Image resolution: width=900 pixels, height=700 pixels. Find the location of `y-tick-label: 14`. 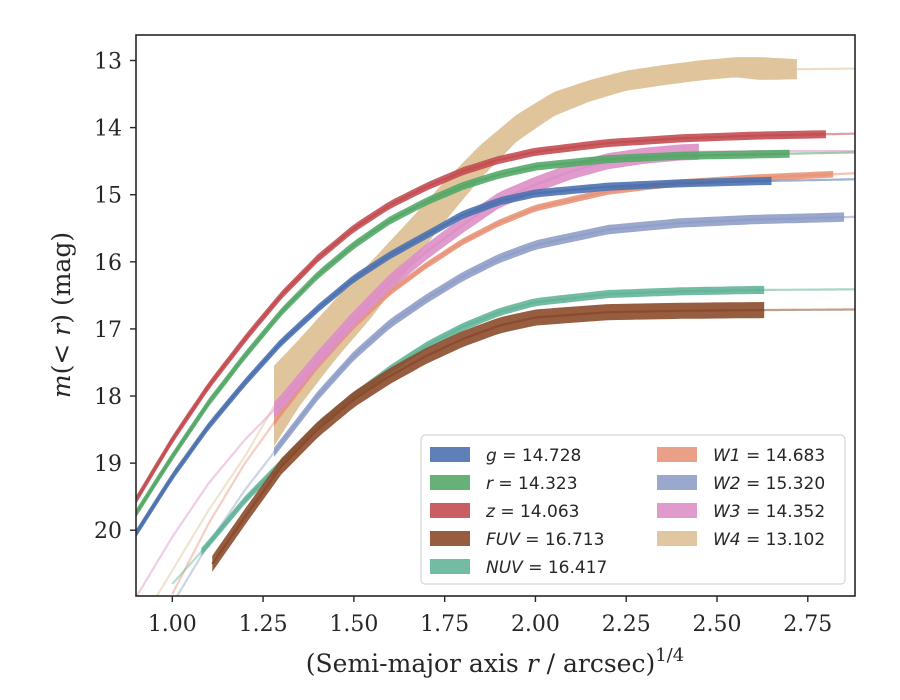

y-tick-label: 14 is located at coordinates (108, 129).